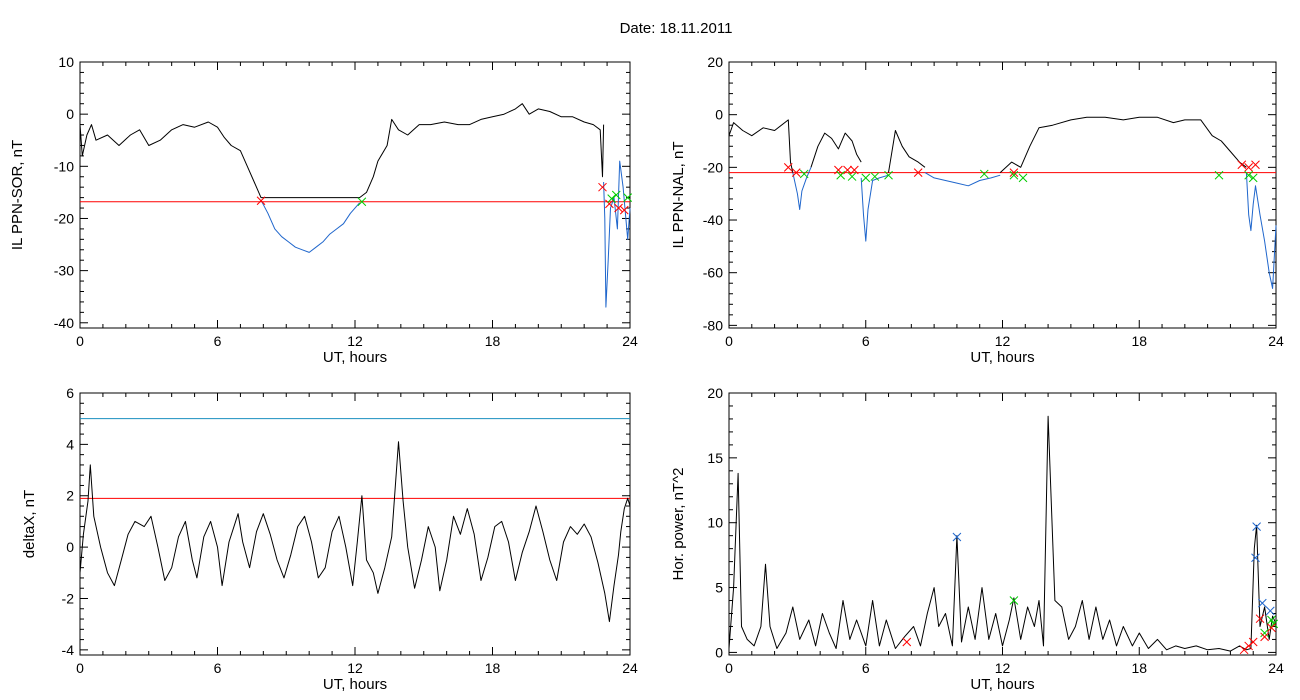 This screenshot has width=1300, height=700. Describe the element at coordinates (17, 195) in the screenshot. I see `y-axis-label: IL PPN-SOR, nT` at that location.